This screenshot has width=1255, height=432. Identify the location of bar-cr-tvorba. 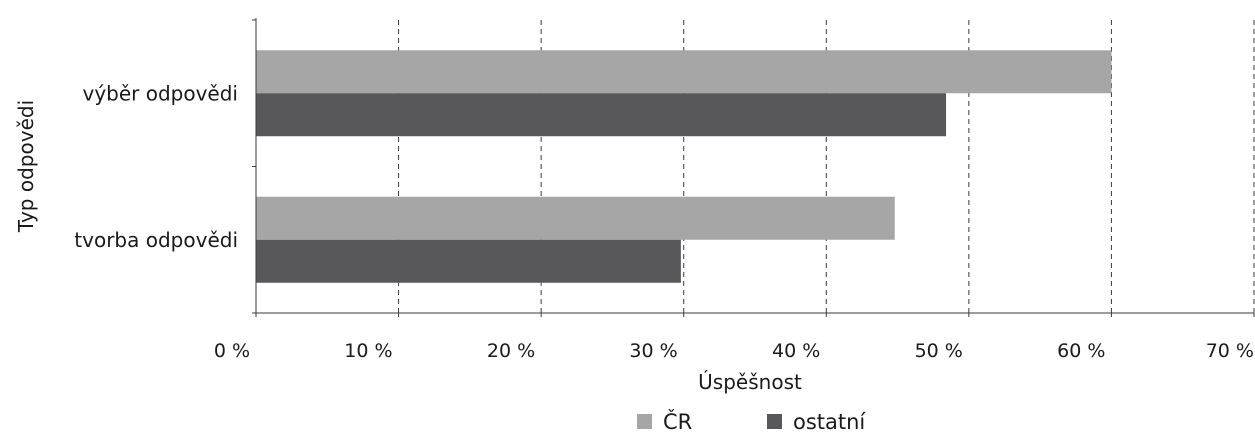
(575, 218).